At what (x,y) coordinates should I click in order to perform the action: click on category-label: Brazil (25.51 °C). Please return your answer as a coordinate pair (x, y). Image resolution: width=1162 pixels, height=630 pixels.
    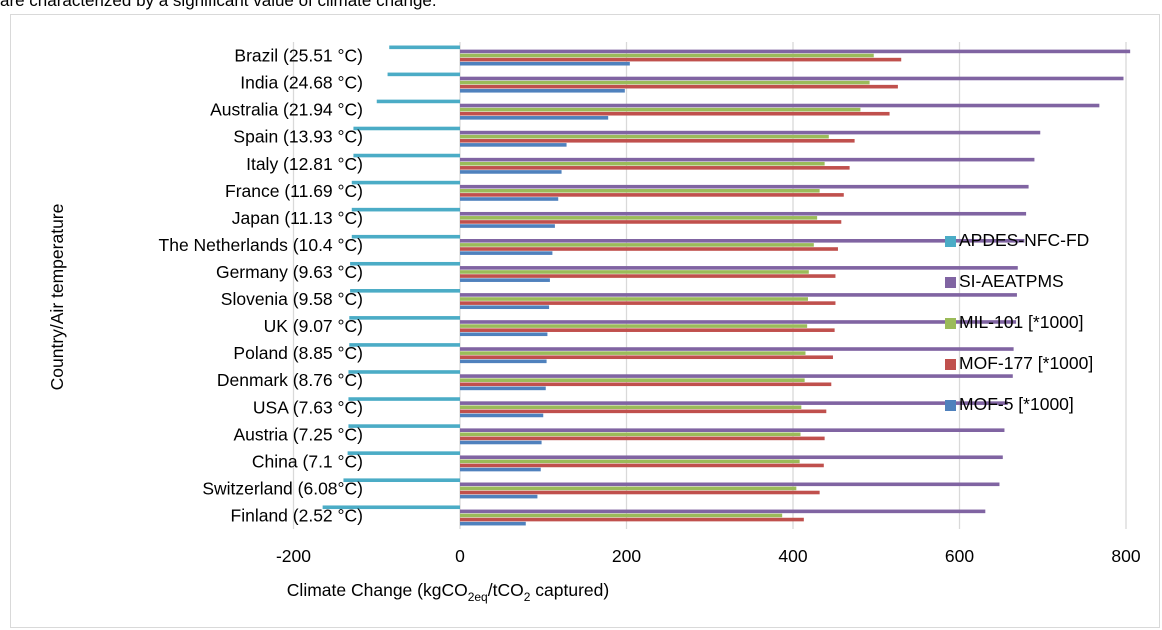
    Looking at the image, I should click on (298, 56).